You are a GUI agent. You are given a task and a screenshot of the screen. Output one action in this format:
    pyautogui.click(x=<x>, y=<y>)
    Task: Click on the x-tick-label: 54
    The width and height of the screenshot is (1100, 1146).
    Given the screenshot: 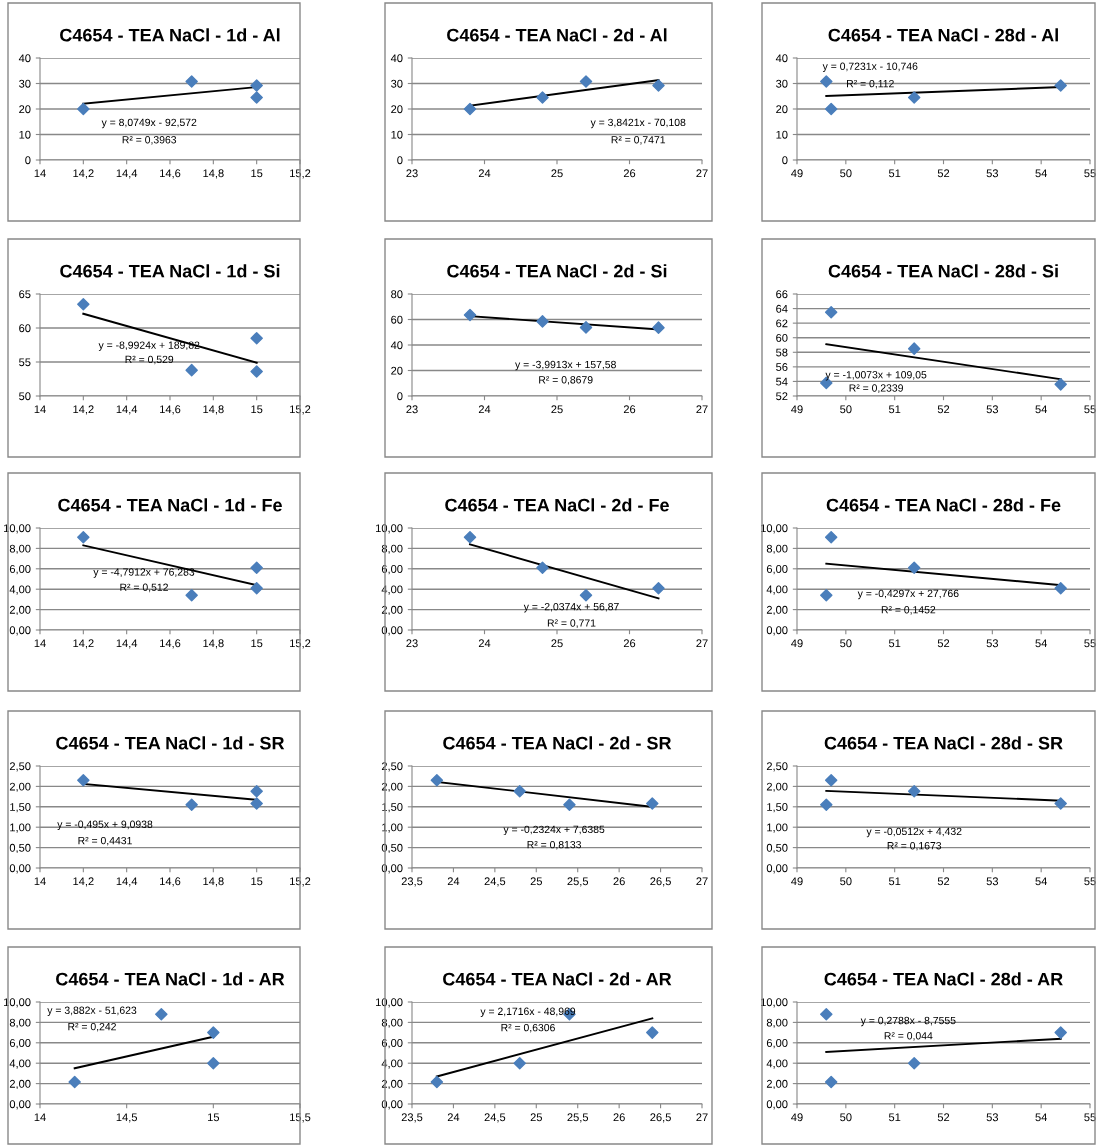 What is the action you would take?
    pyautogui.click(x=1041, y=173)
    